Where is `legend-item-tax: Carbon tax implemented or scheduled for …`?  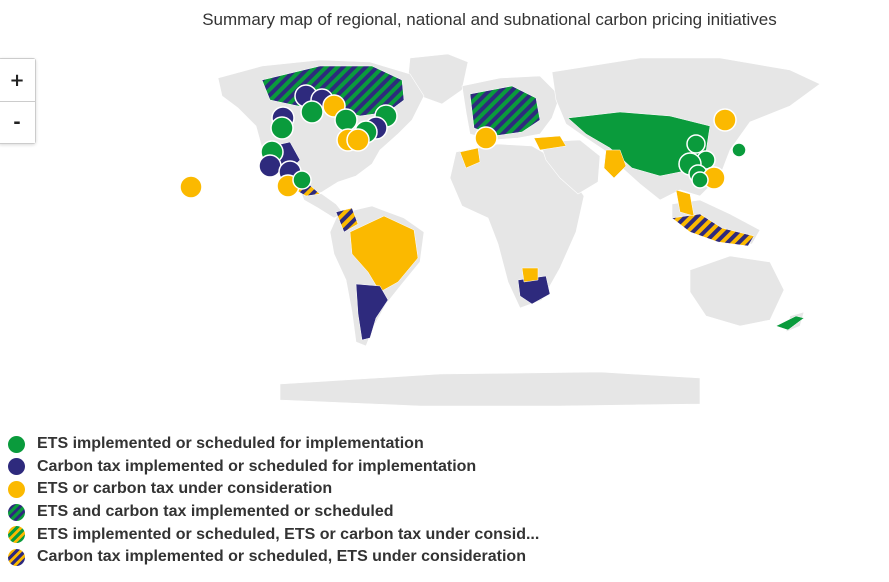 legend-item-tax: Carbon tax implemented or scheduled for … is located at coordinates (273, 467).